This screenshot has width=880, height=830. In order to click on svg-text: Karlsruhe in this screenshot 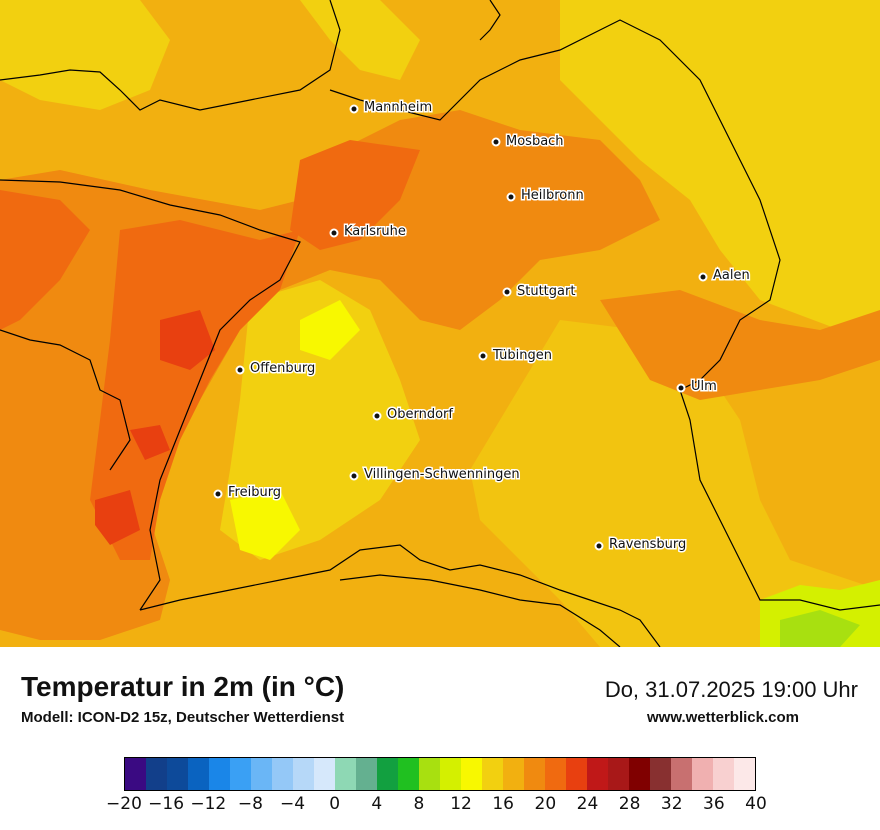, I will do `click(375, 231)`.